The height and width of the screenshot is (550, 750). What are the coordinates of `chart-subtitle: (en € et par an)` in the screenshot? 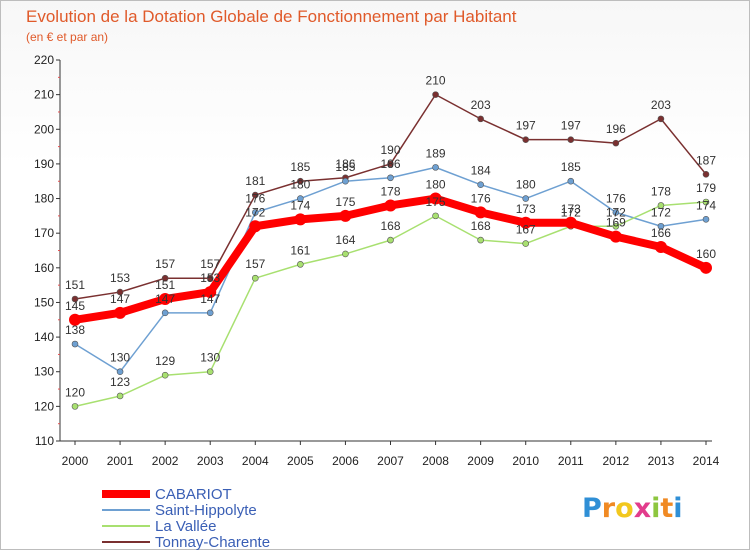 It's located at (67, 37).